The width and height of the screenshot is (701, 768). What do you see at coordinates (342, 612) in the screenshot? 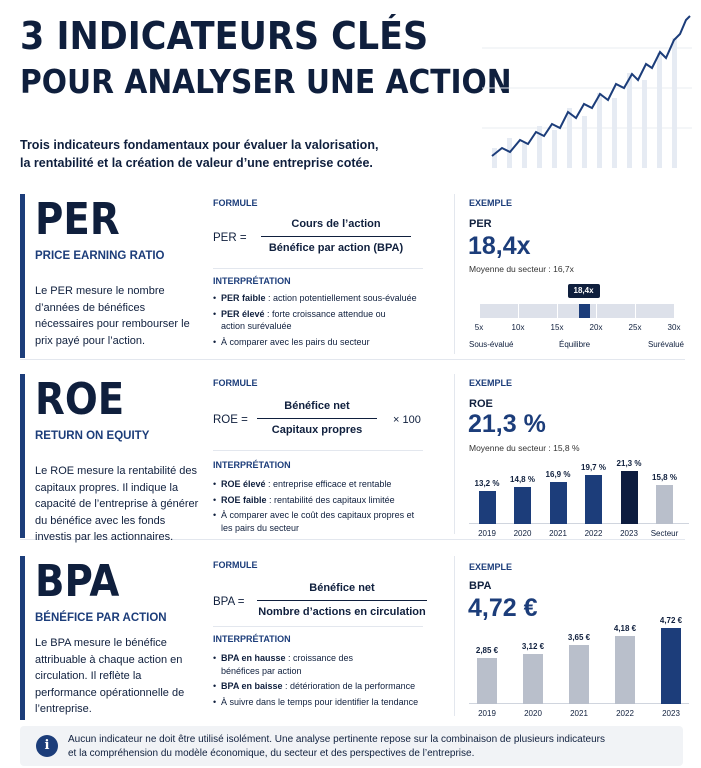
I see `formula-denominator: Nombre d’actions en circulation` at bounding box center [342, 612].